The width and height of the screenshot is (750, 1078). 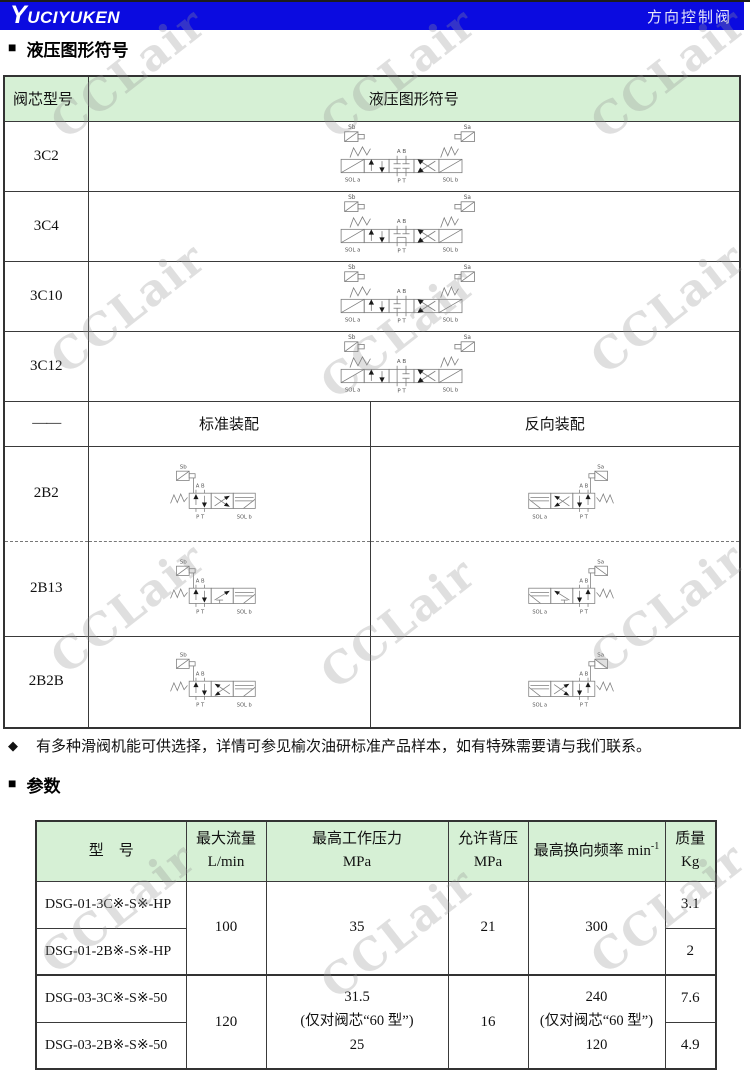 I want to click on valve-symbol-2b13-standard: Sb A B P T SOL b, so click(x=229, y=586).